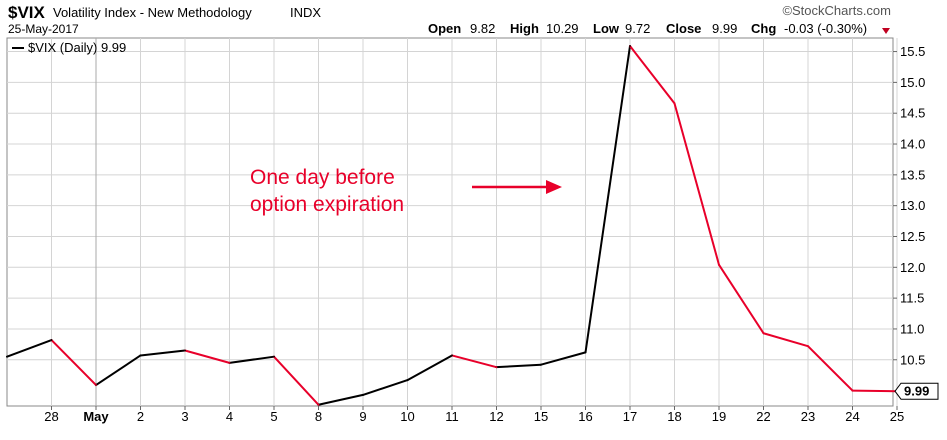 The width and height of the screenshot is (947, 440). What do you see at coordinates (724, 28) in the screenshot?
I see `close-value: 9.99` at bounding box center [724, 28].